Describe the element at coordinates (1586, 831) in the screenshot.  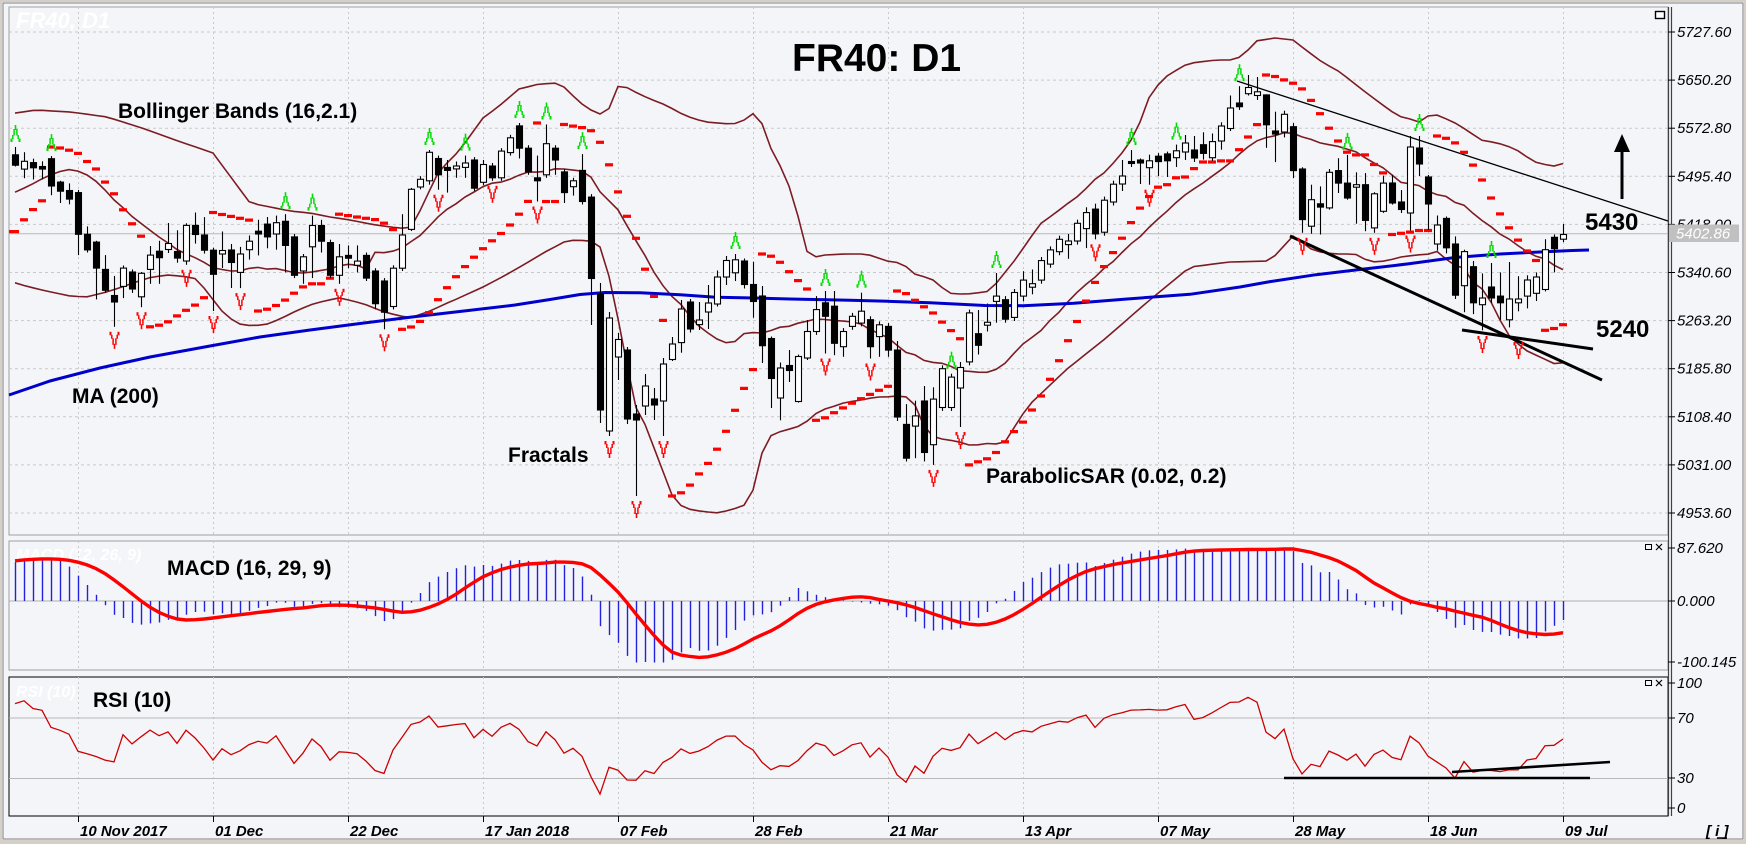
I see `svg-text: 09 Jul` at that location.